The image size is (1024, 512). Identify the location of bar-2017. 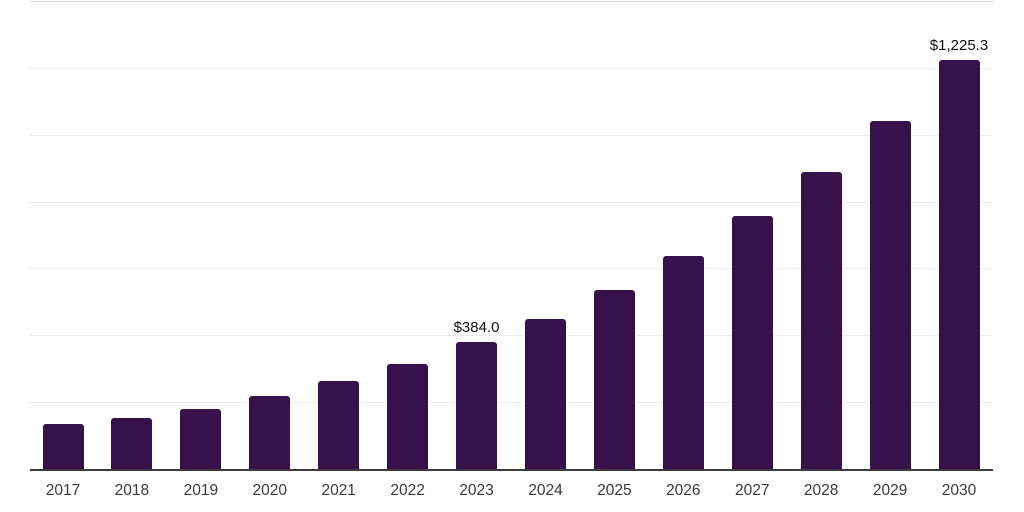
(63, 447).